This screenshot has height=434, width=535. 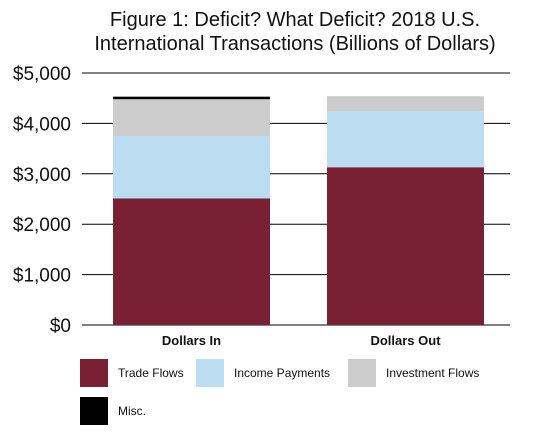 What do you see at coordinates (42, 124) in the screenshot?
I see `y-tick-label: $4,000` at bounding box center [42, 124].